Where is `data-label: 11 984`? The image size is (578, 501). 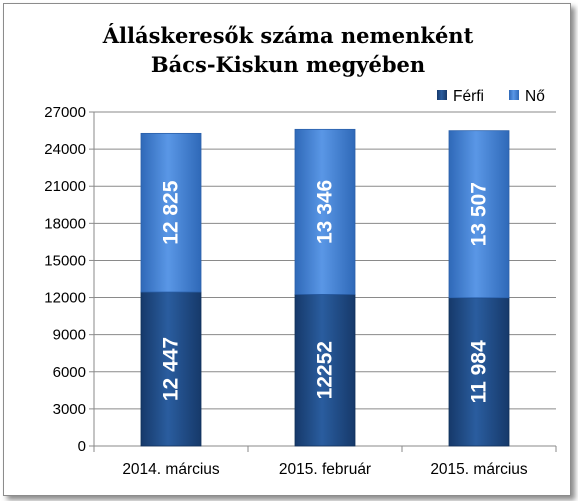
data-label: 11 984 is located at coordinates (479, 371).